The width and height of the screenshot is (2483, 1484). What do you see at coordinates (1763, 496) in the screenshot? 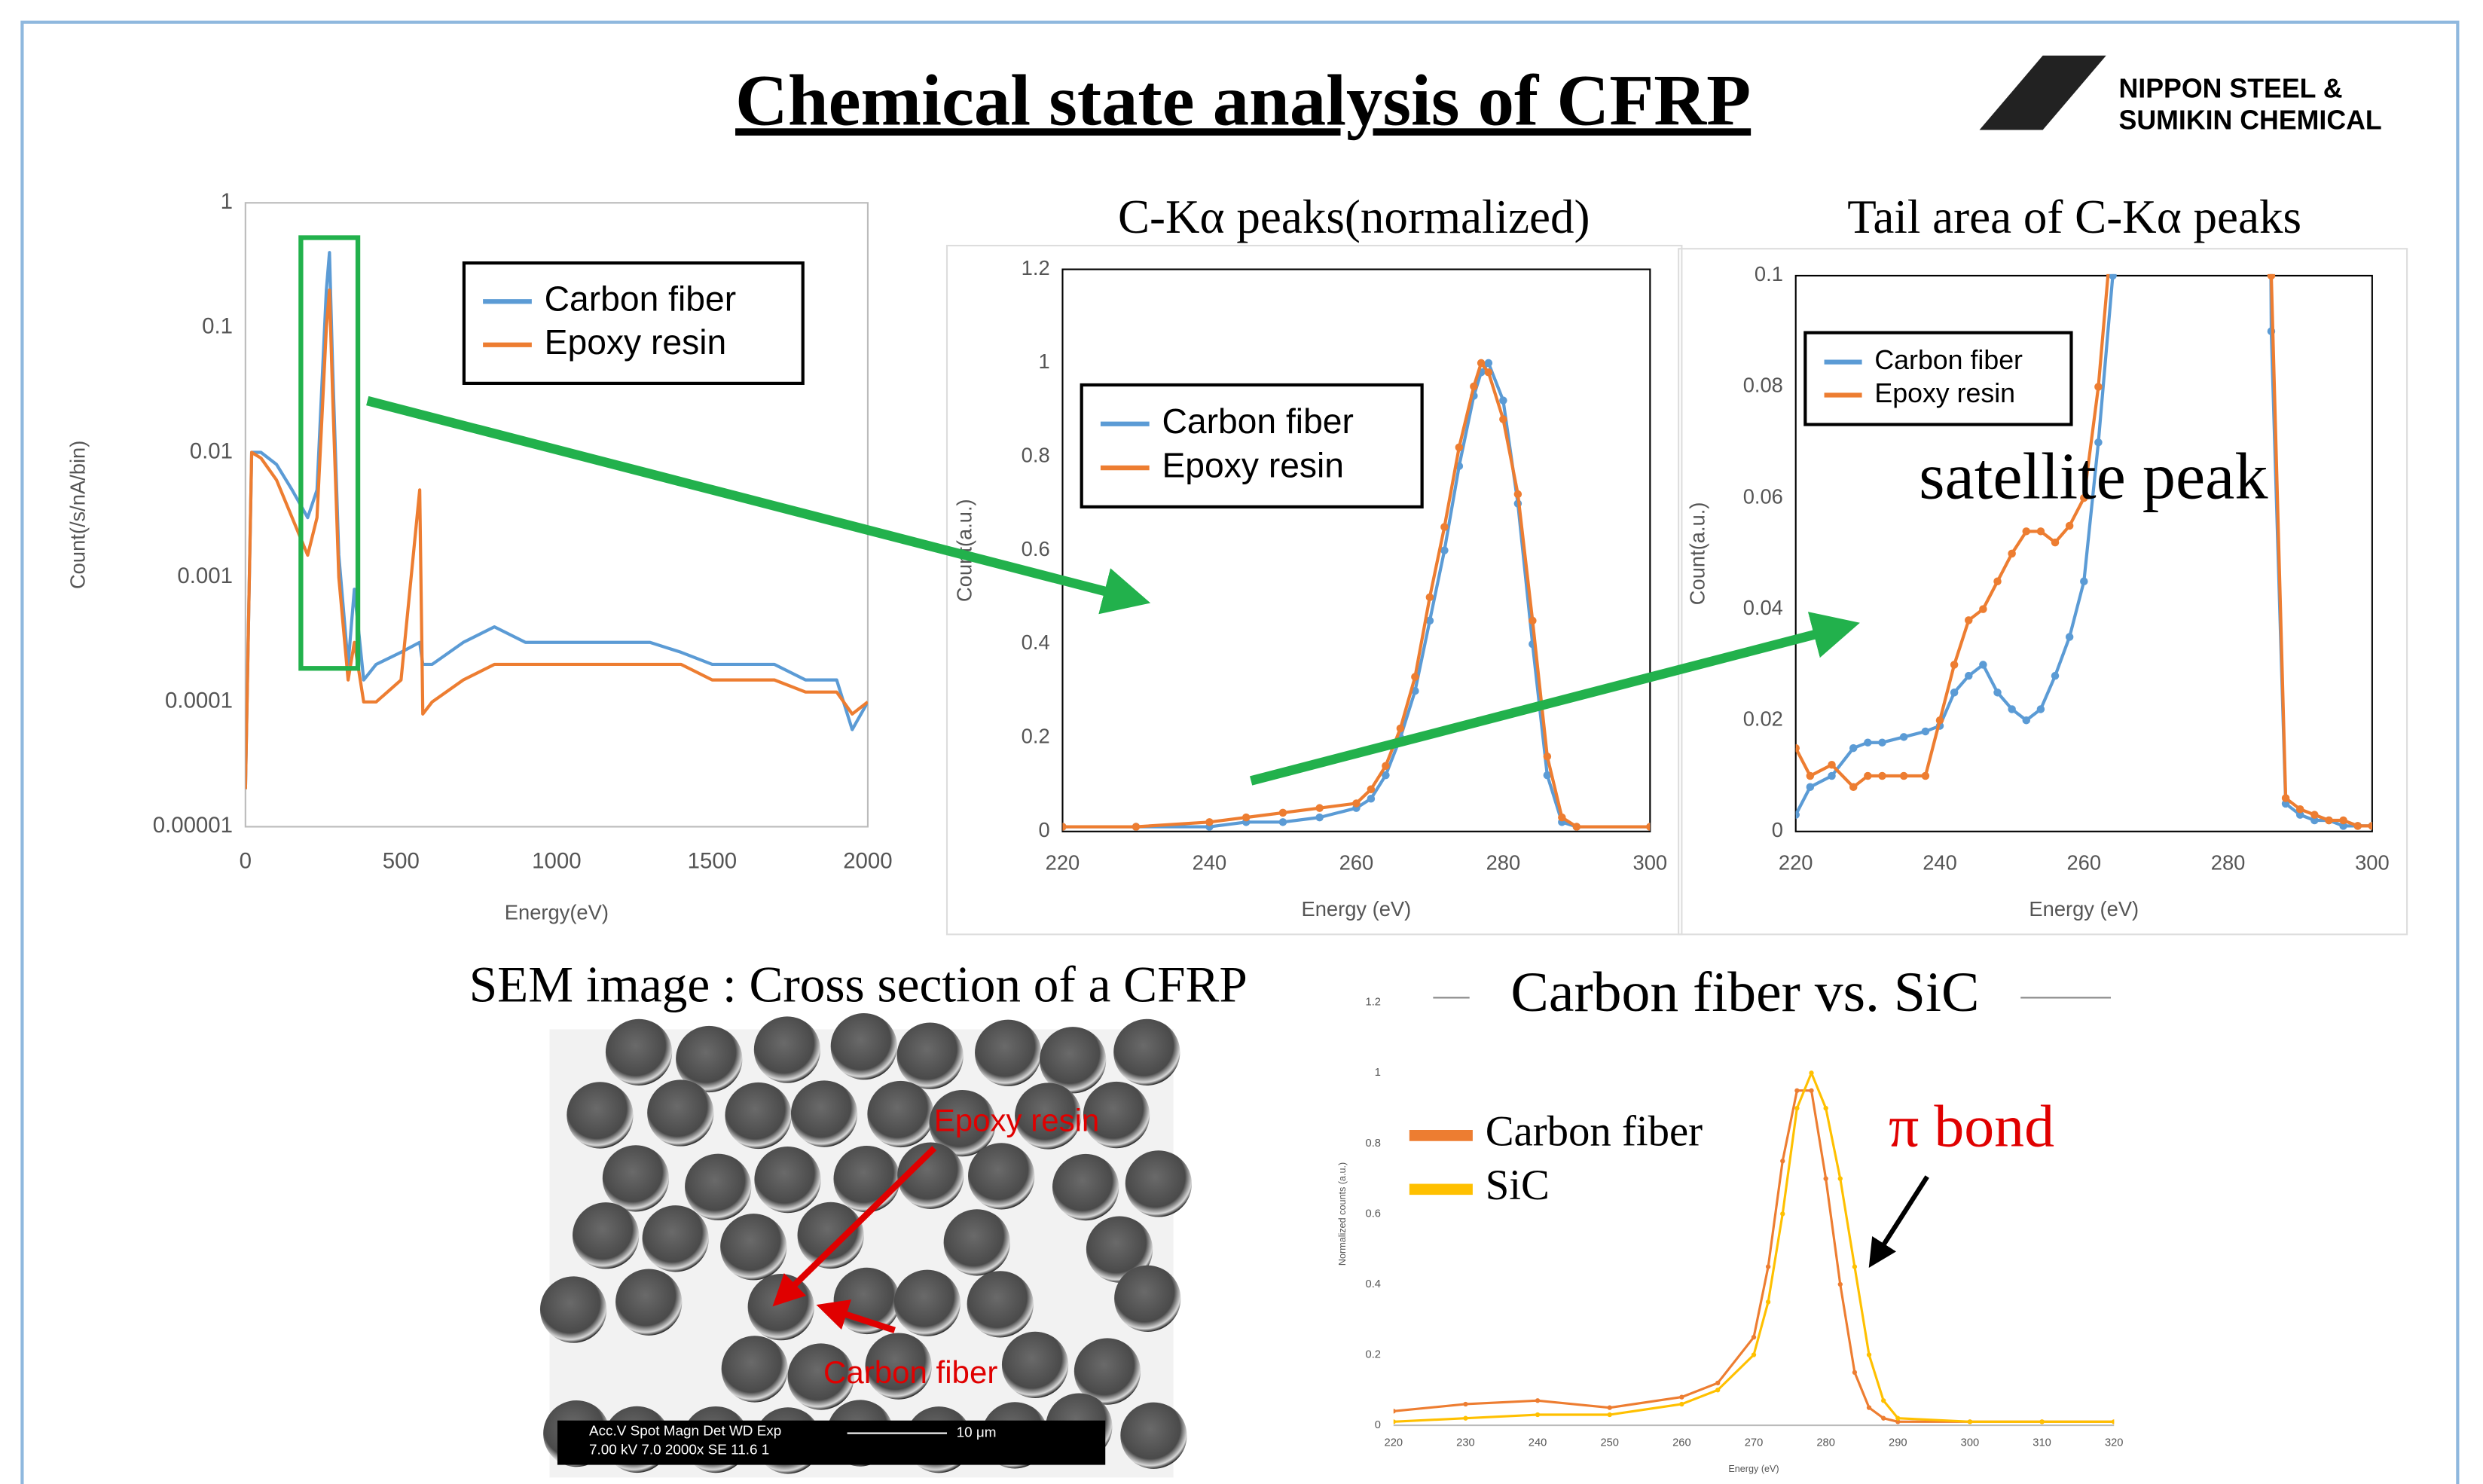
I see `y-tick-label: 0.06` at bounding box center [1763, 496].